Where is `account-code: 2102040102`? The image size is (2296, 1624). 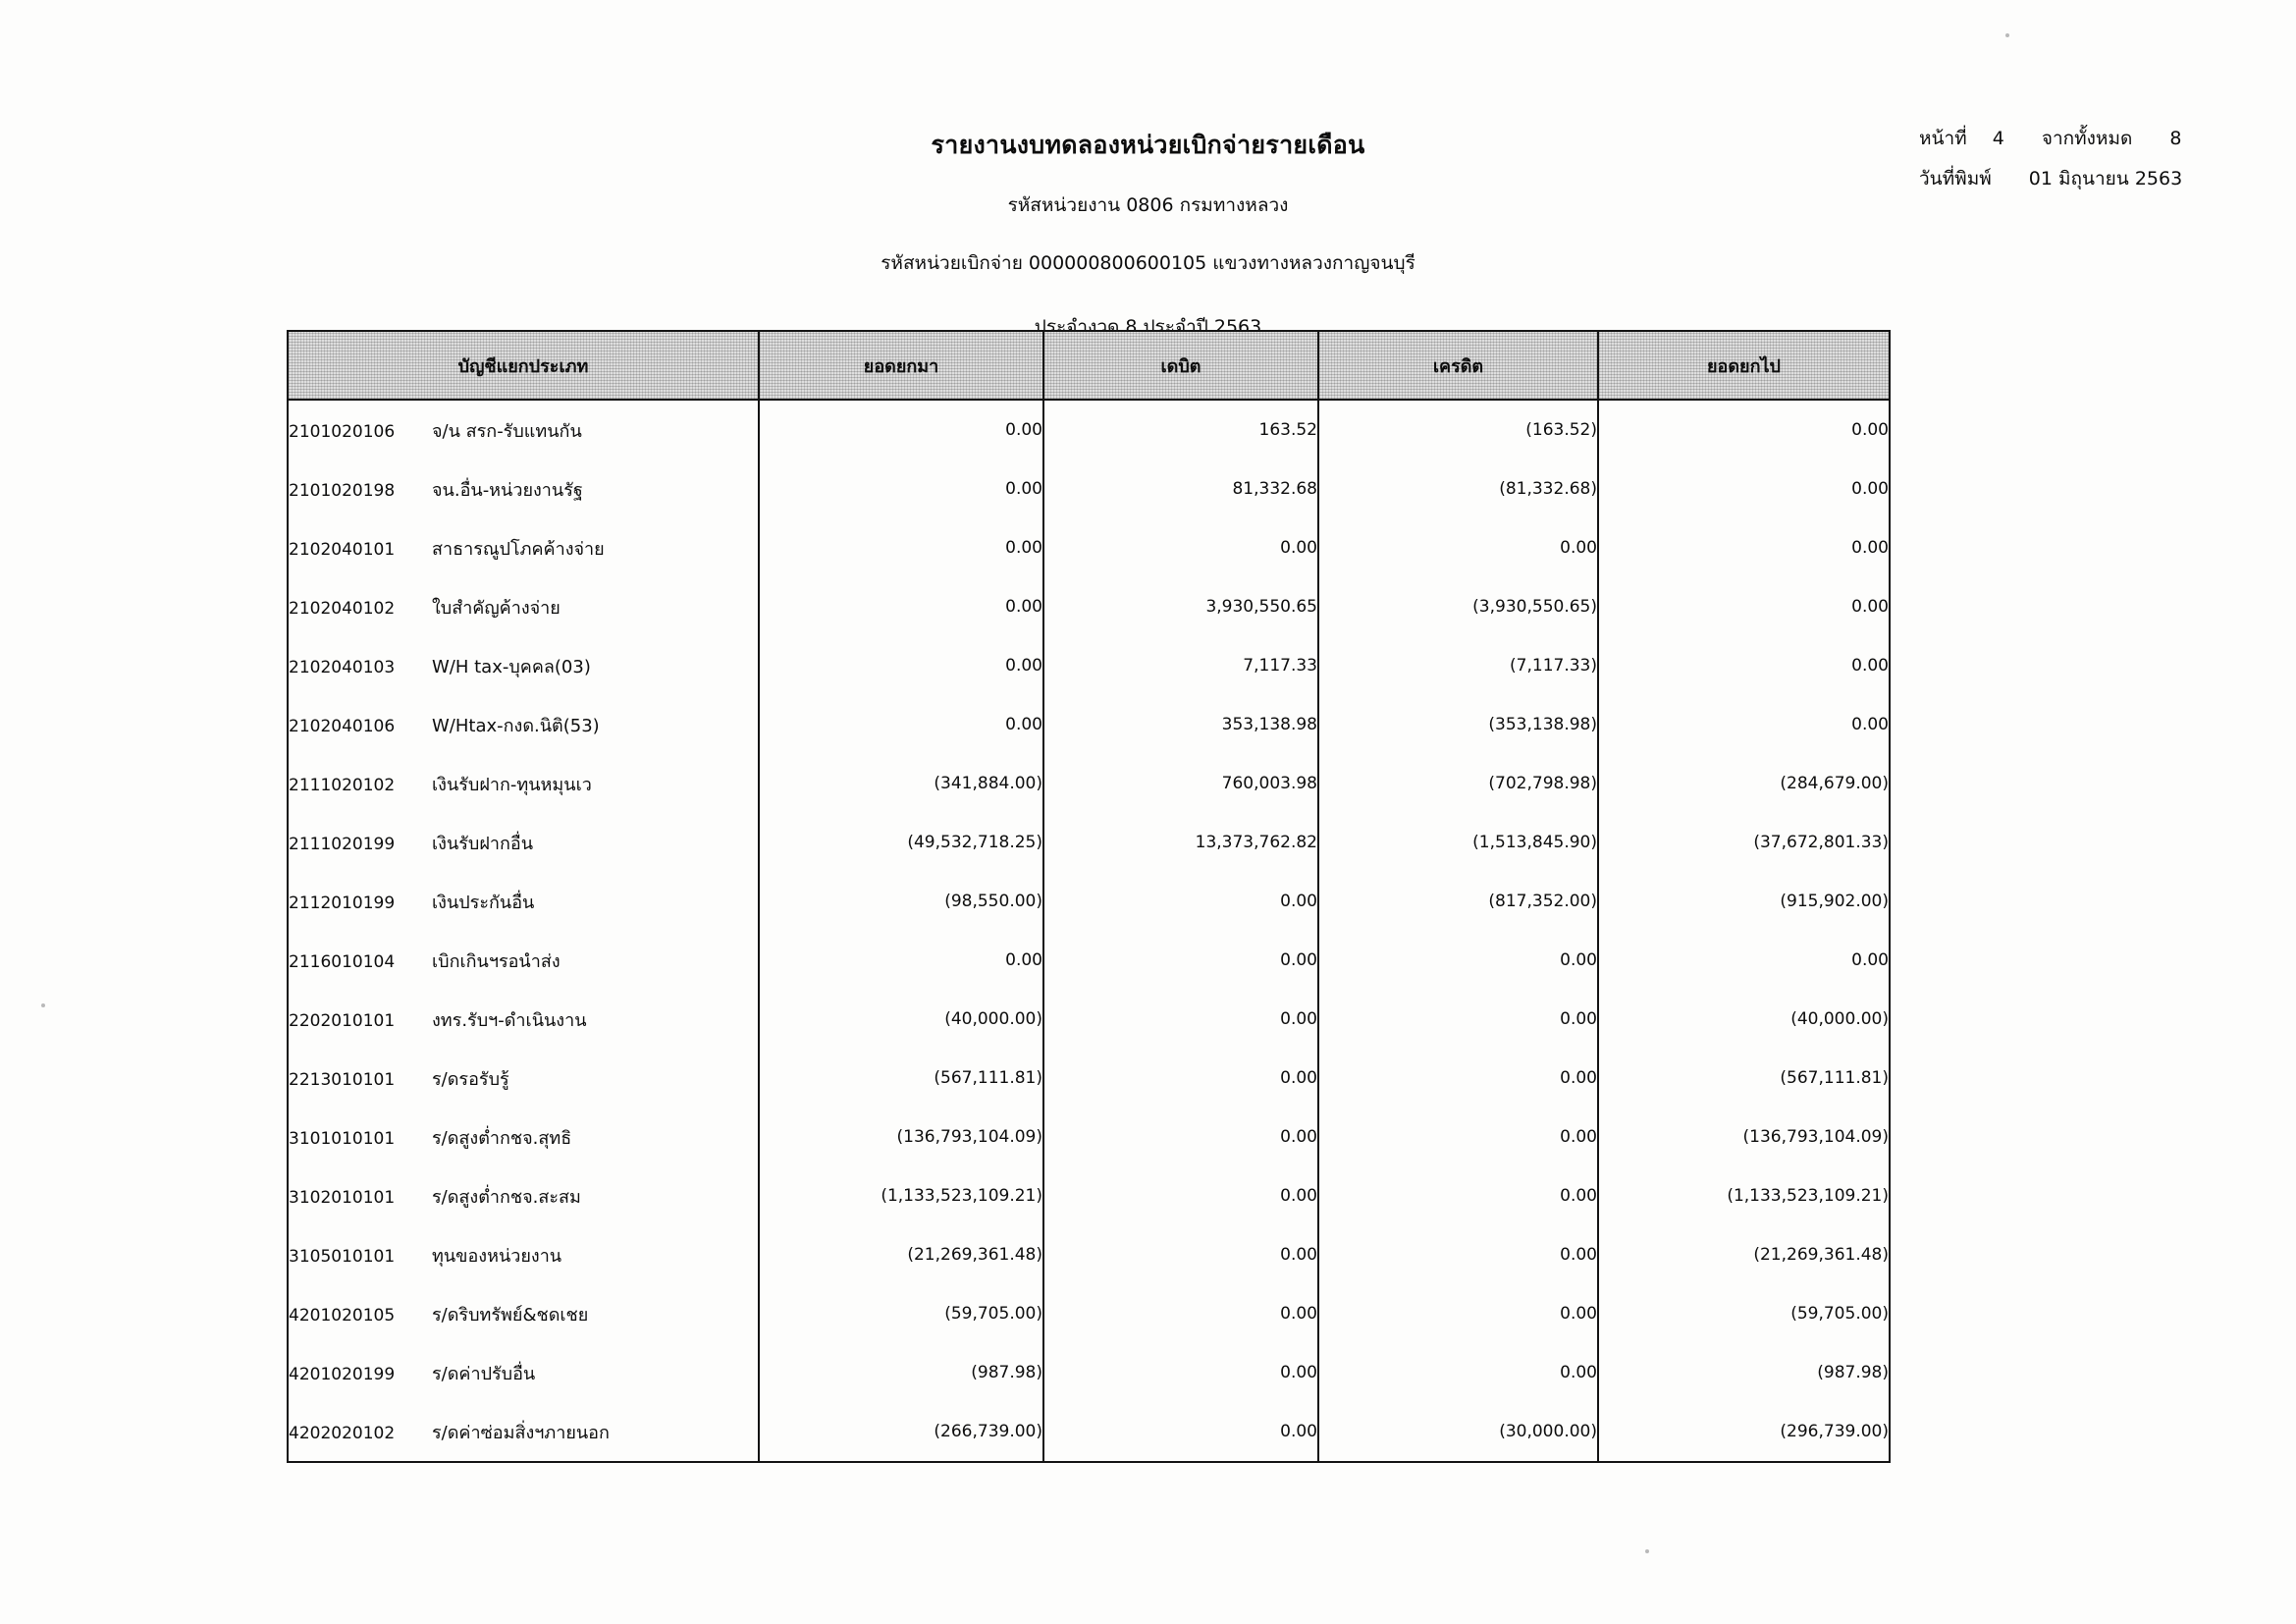 account-code: 2102040102 is located at coordinates (342, 608).